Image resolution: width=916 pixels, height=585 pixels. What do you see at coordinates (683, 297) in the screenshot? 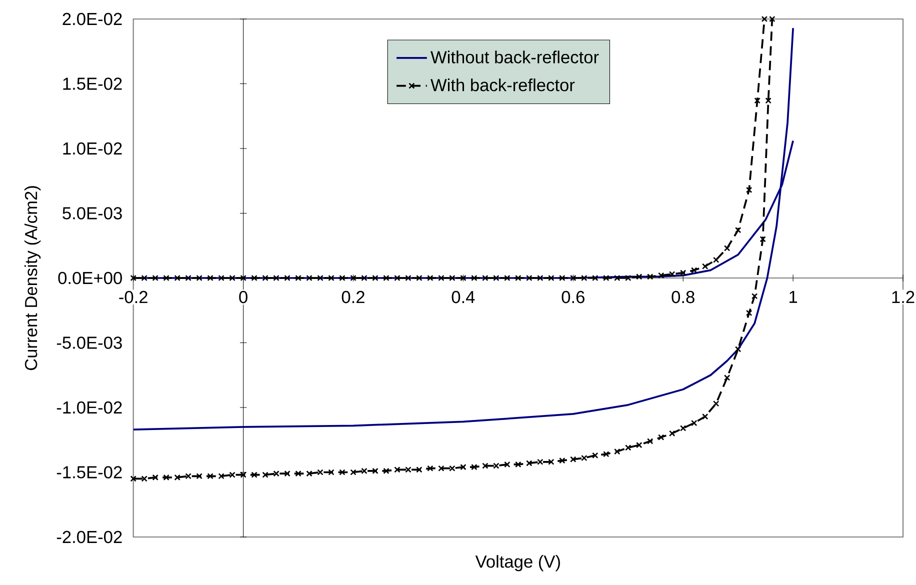
I see `x-tick-label: 0.8` at bounding box center [683, 297].